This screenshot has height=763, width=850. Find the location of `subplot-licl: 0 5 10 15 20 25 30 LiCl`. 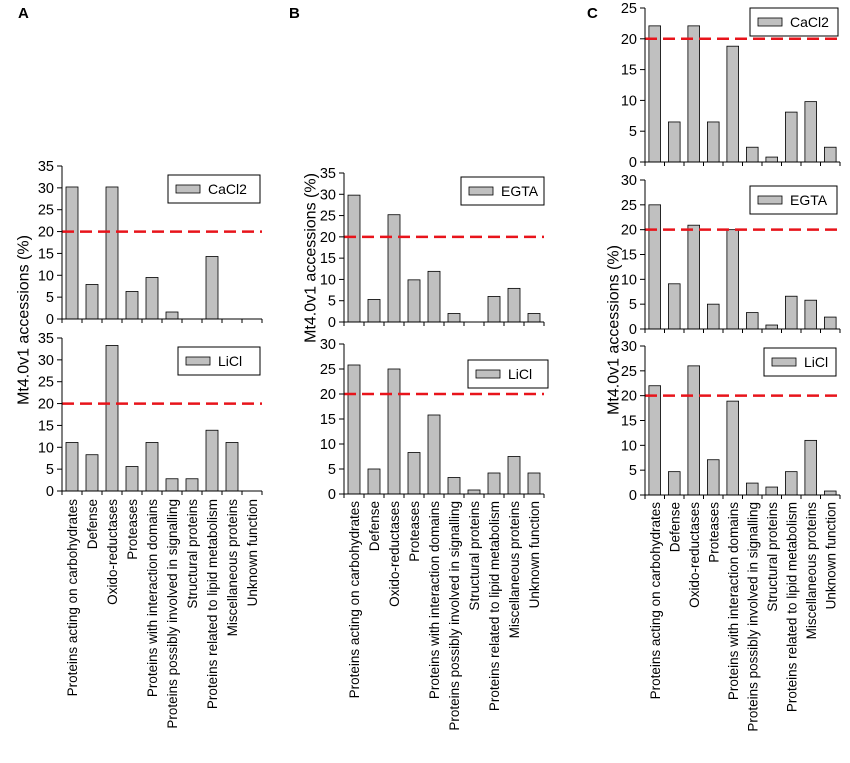

subplot-licl: 0 5 10 15 20 25 30 LiCl is located at coordinates (731, 421).